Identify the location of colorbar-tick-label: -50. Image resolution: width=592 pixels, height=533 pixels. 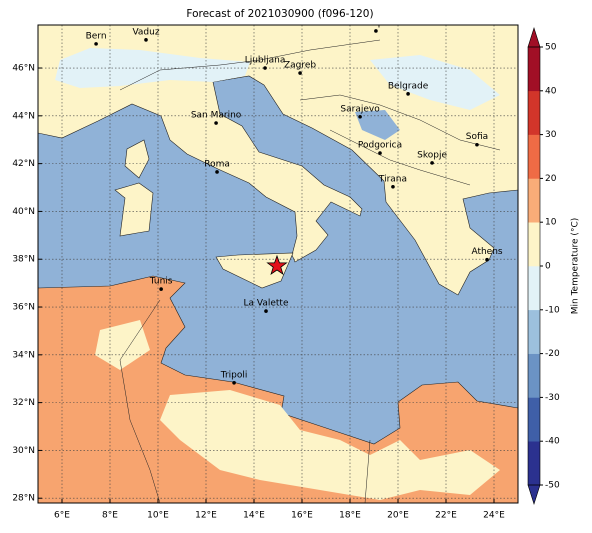
(552, 486).